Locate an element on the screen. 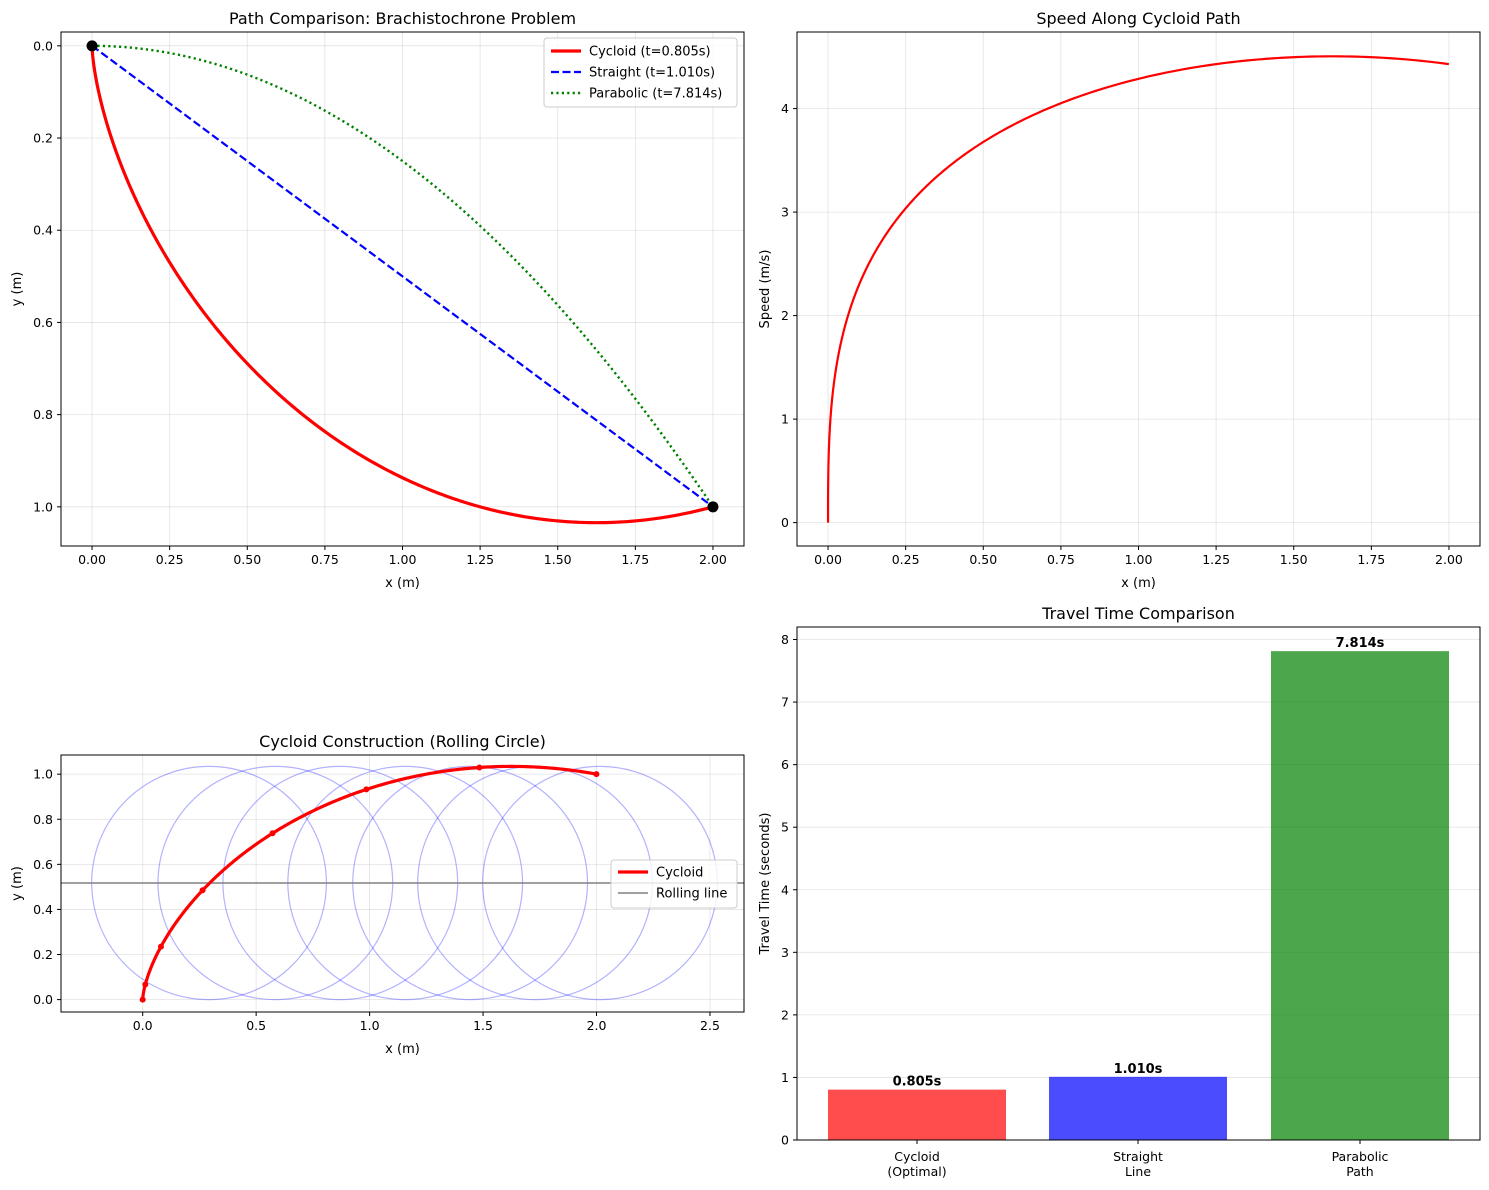  chart-title: Path Comparison: Brachistochrone Problem is located at coordinates (402, 18).